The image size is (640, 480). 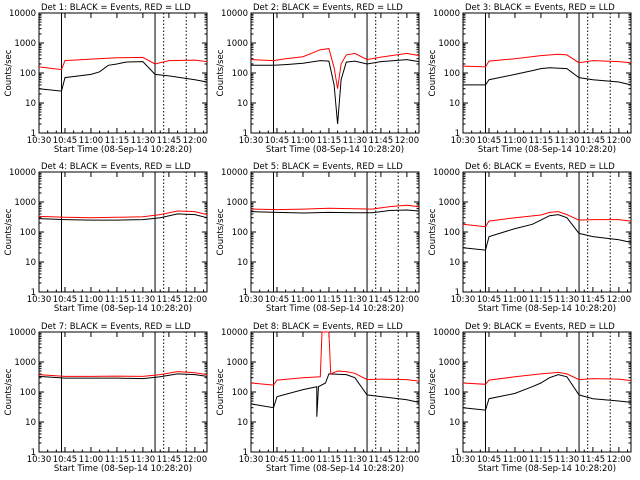 I want to click on chart-title: Det 4: BLACK = Events, RED = LLD, so click(x=116, y=167).